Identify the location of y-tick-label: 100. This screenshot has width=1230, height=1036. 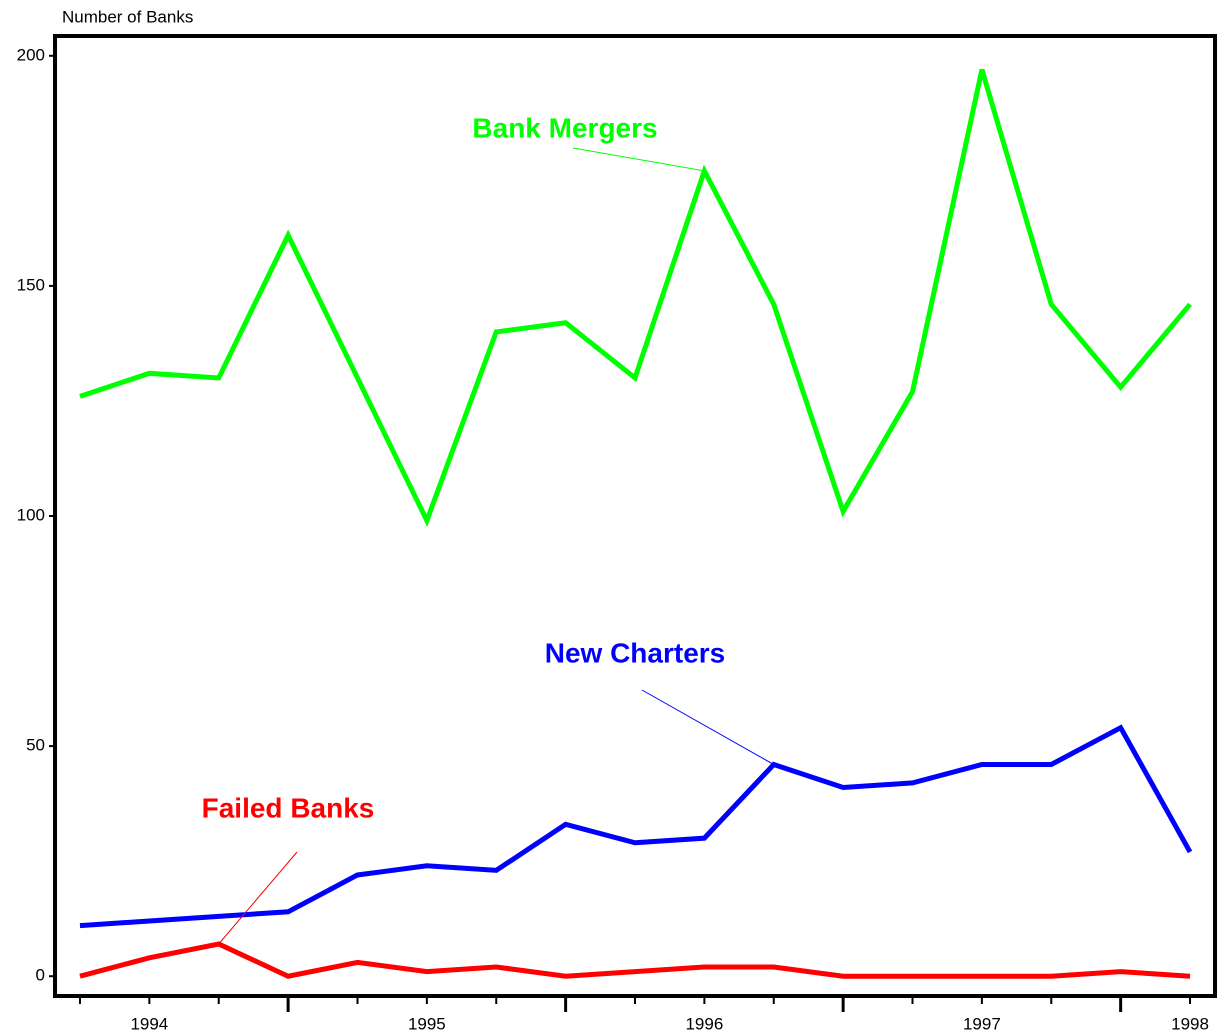
(31, 514).